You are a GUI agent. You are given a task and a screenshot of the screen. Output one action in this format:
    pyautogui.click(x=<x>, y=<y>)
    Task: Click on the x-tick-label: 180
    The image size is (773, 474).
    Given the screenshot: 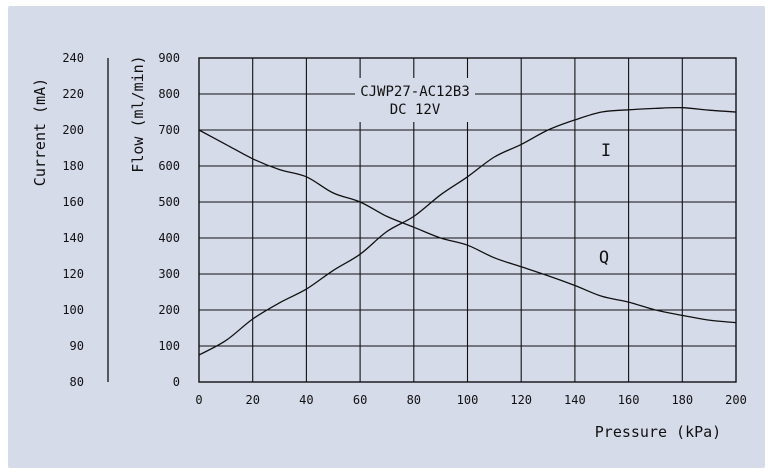 What is the action you would take?
    pyautogui.click(x=682, y=400)
    